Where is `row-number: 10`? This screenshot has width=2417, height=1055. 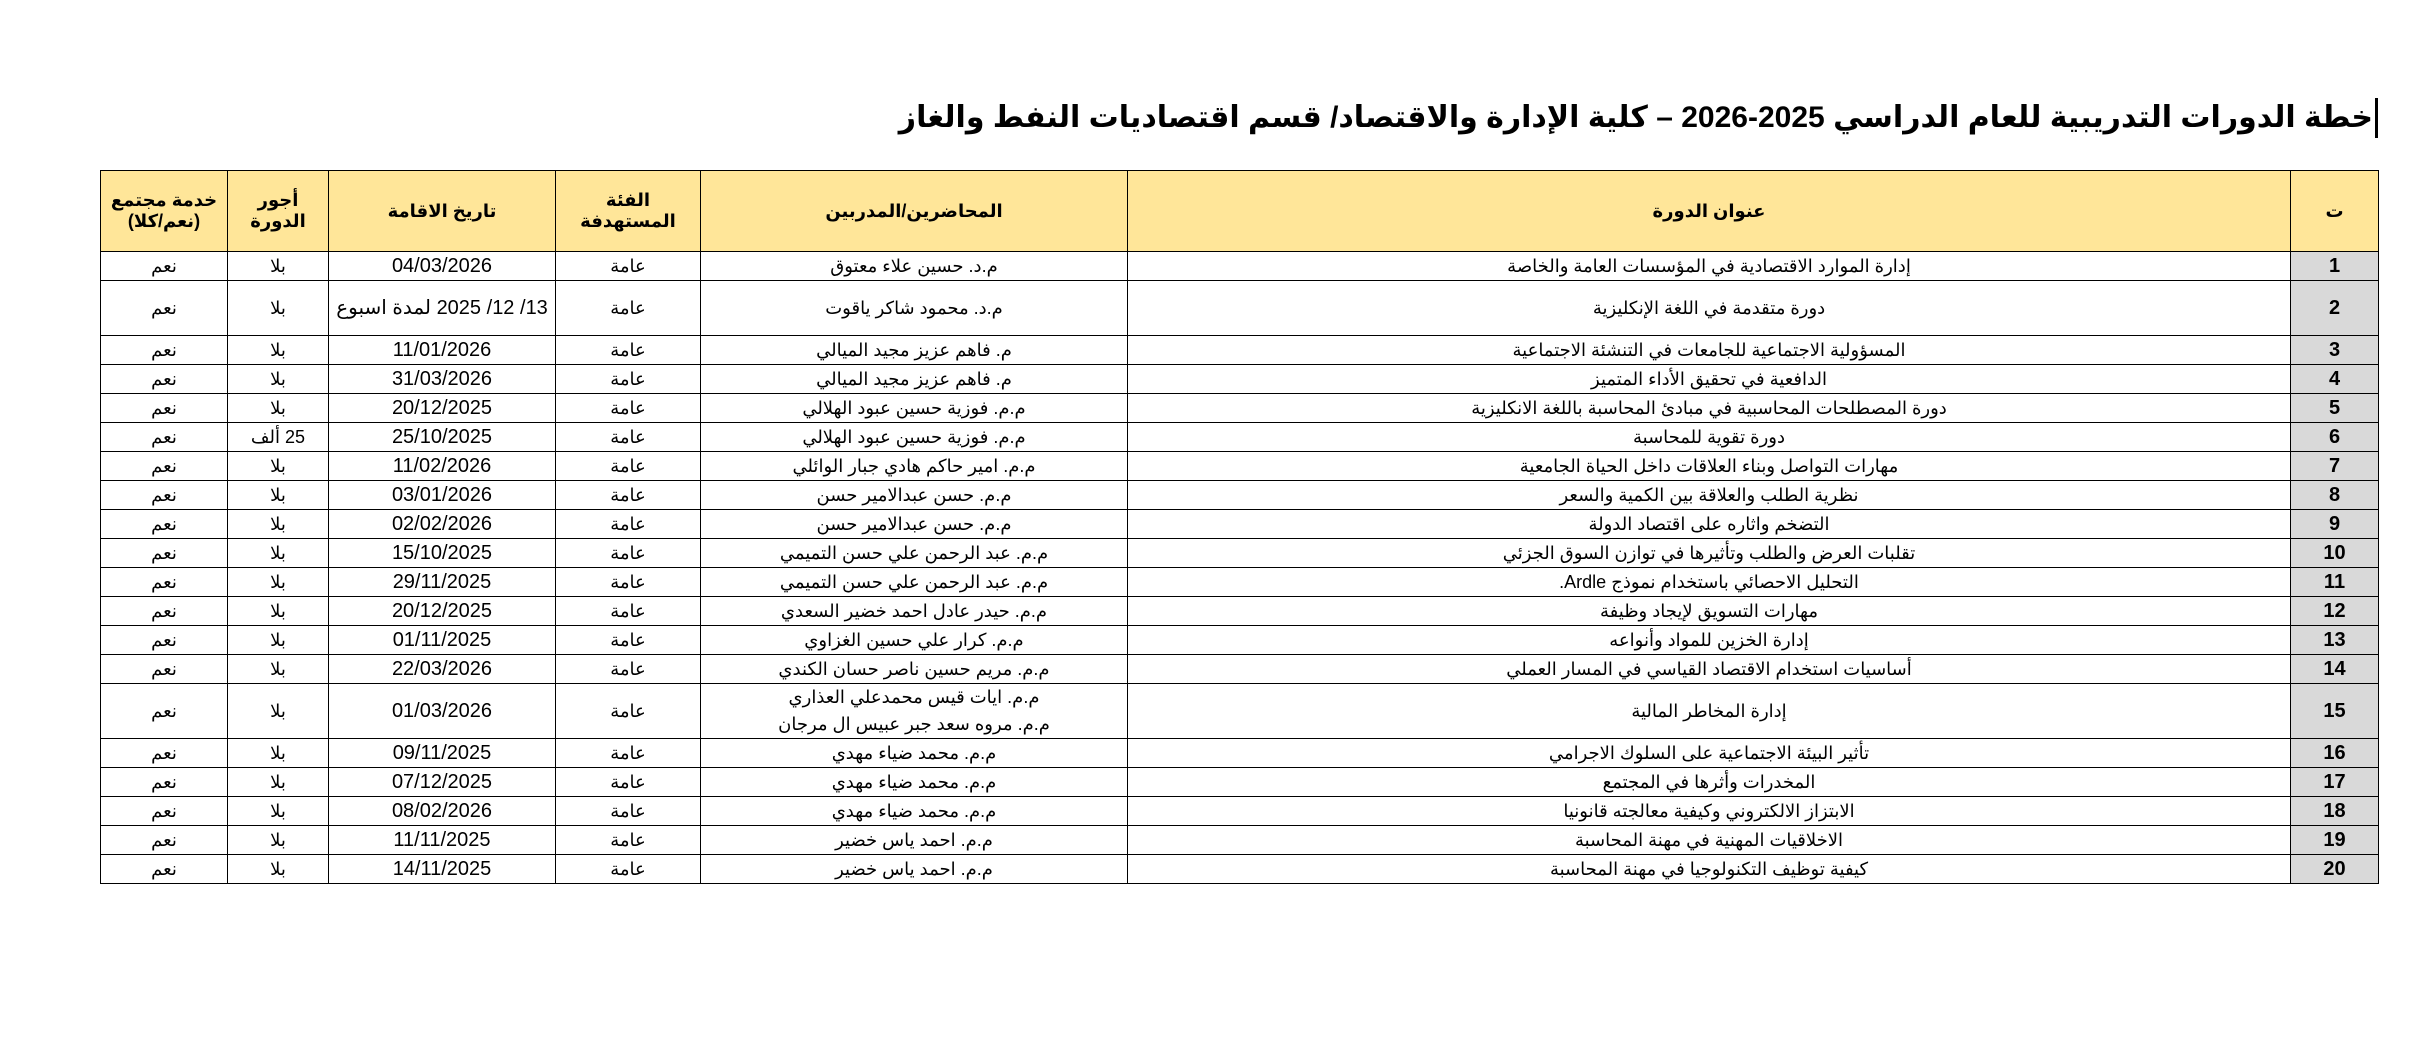
row-number: 10 is located at coordinates (2334, 553).